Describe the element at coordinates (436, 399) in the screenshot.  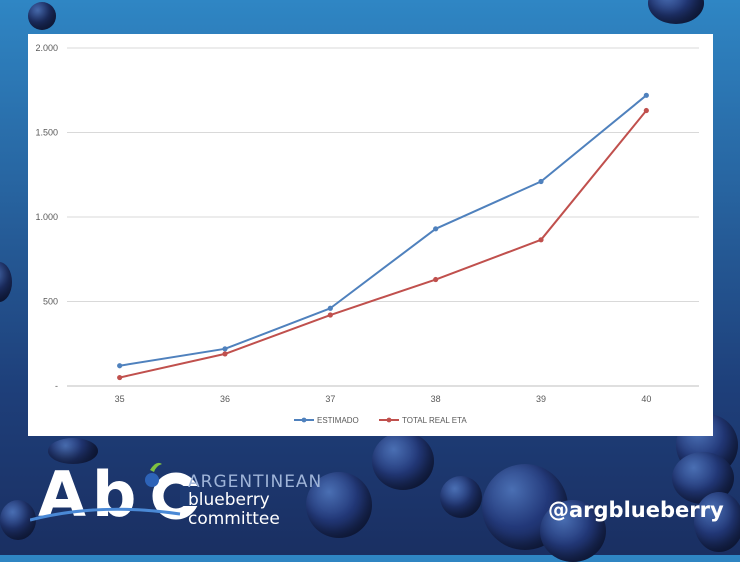
I see `x-tick-label: 38` at that location.